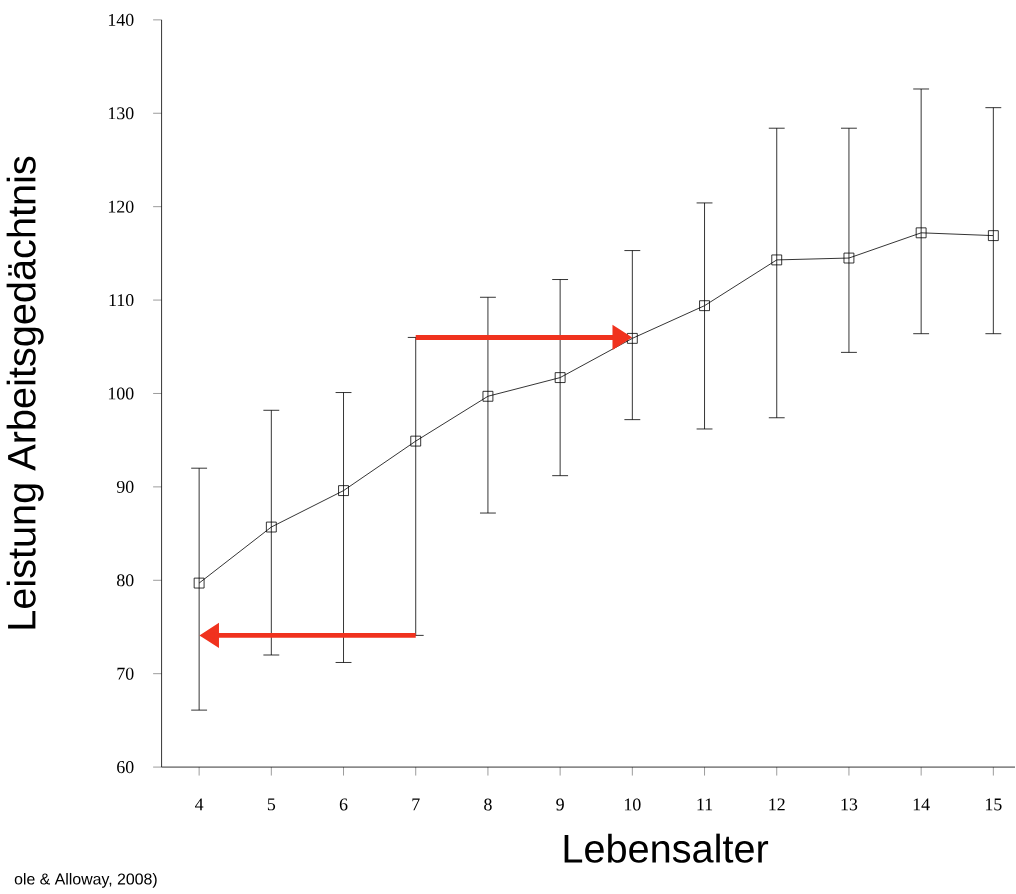  What do you see at coordinates (849, 804) in the screenshot?
I see `x-tick-label: 13` at bounding box center [849, 804].